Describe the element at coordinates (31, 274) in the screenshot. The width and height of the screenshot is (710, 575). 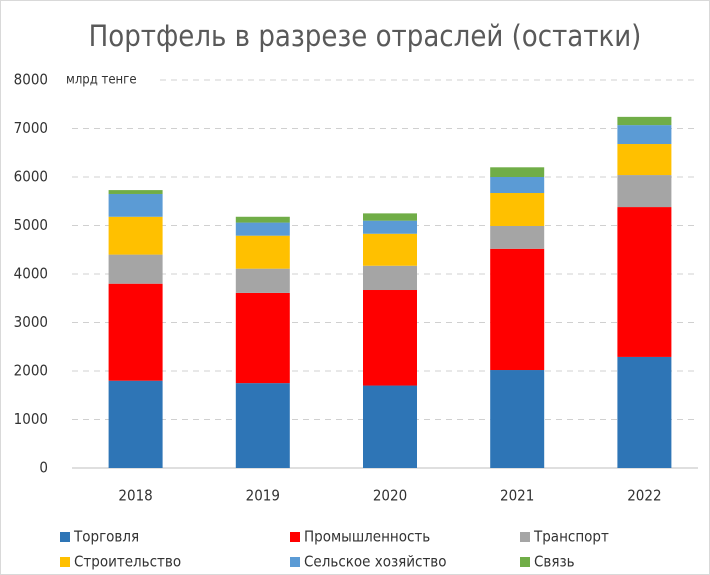
I see `y-tick-label: 4000` at that location.